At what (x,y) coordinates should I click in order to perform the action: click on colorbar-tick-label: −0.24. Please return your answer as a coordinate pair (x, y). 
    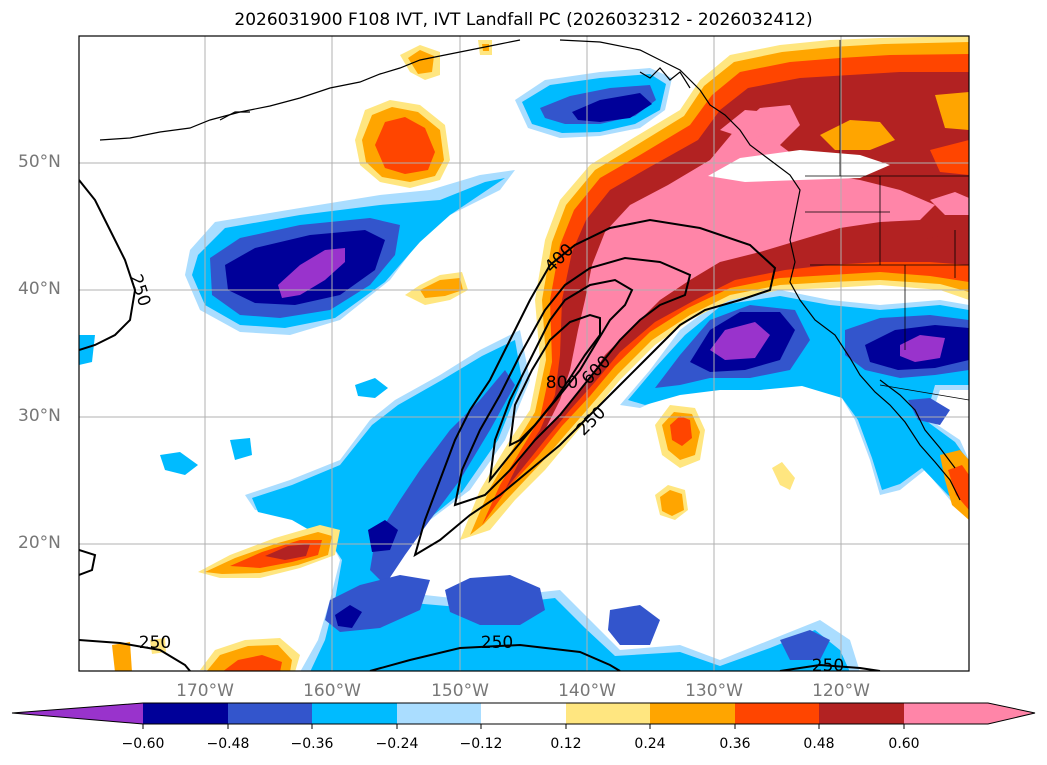
    Looking at the image, I should click on (397, 744).